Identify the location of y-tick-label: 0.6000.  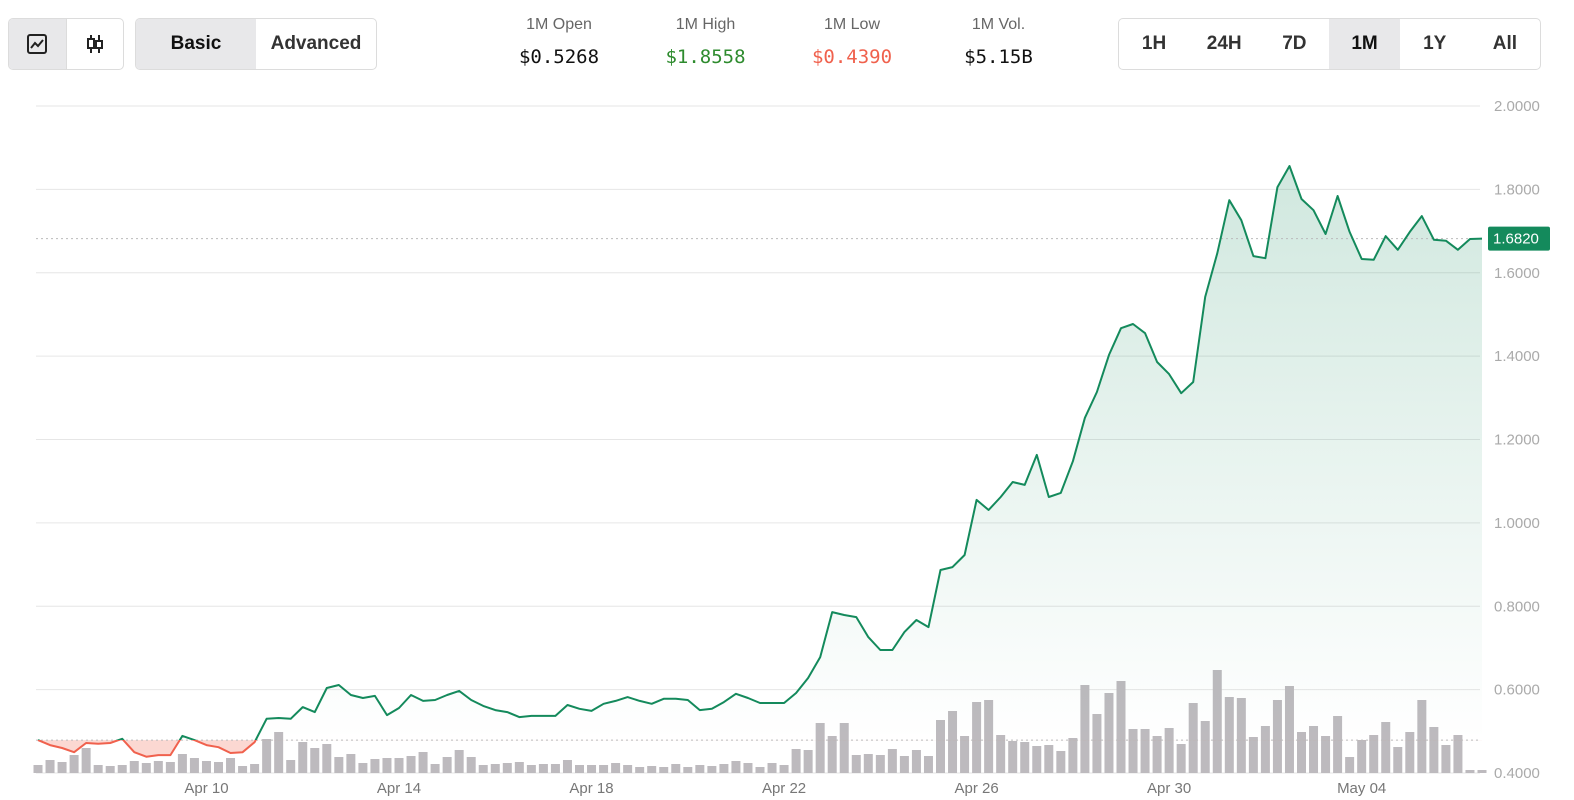
(1517, 690).